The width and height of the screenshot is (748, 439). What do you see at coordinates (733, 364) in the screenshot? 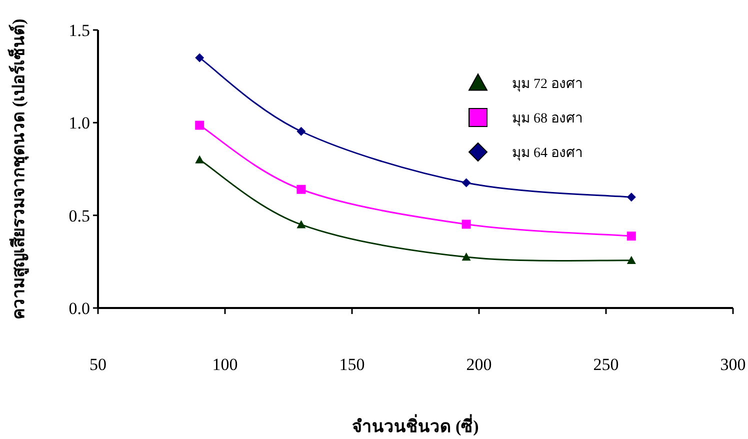
I see `x-tick-label: 300` at bounding box center [733, 364].